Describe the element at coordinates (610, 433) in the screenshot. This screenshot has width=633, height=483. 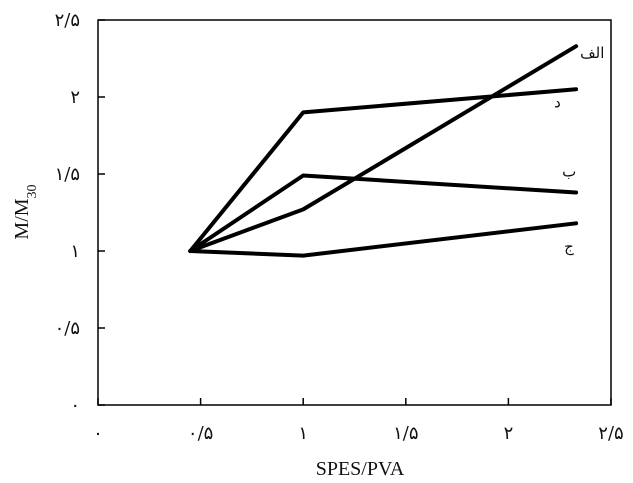
I see `x-tick-label: ۲/۵` at that location.